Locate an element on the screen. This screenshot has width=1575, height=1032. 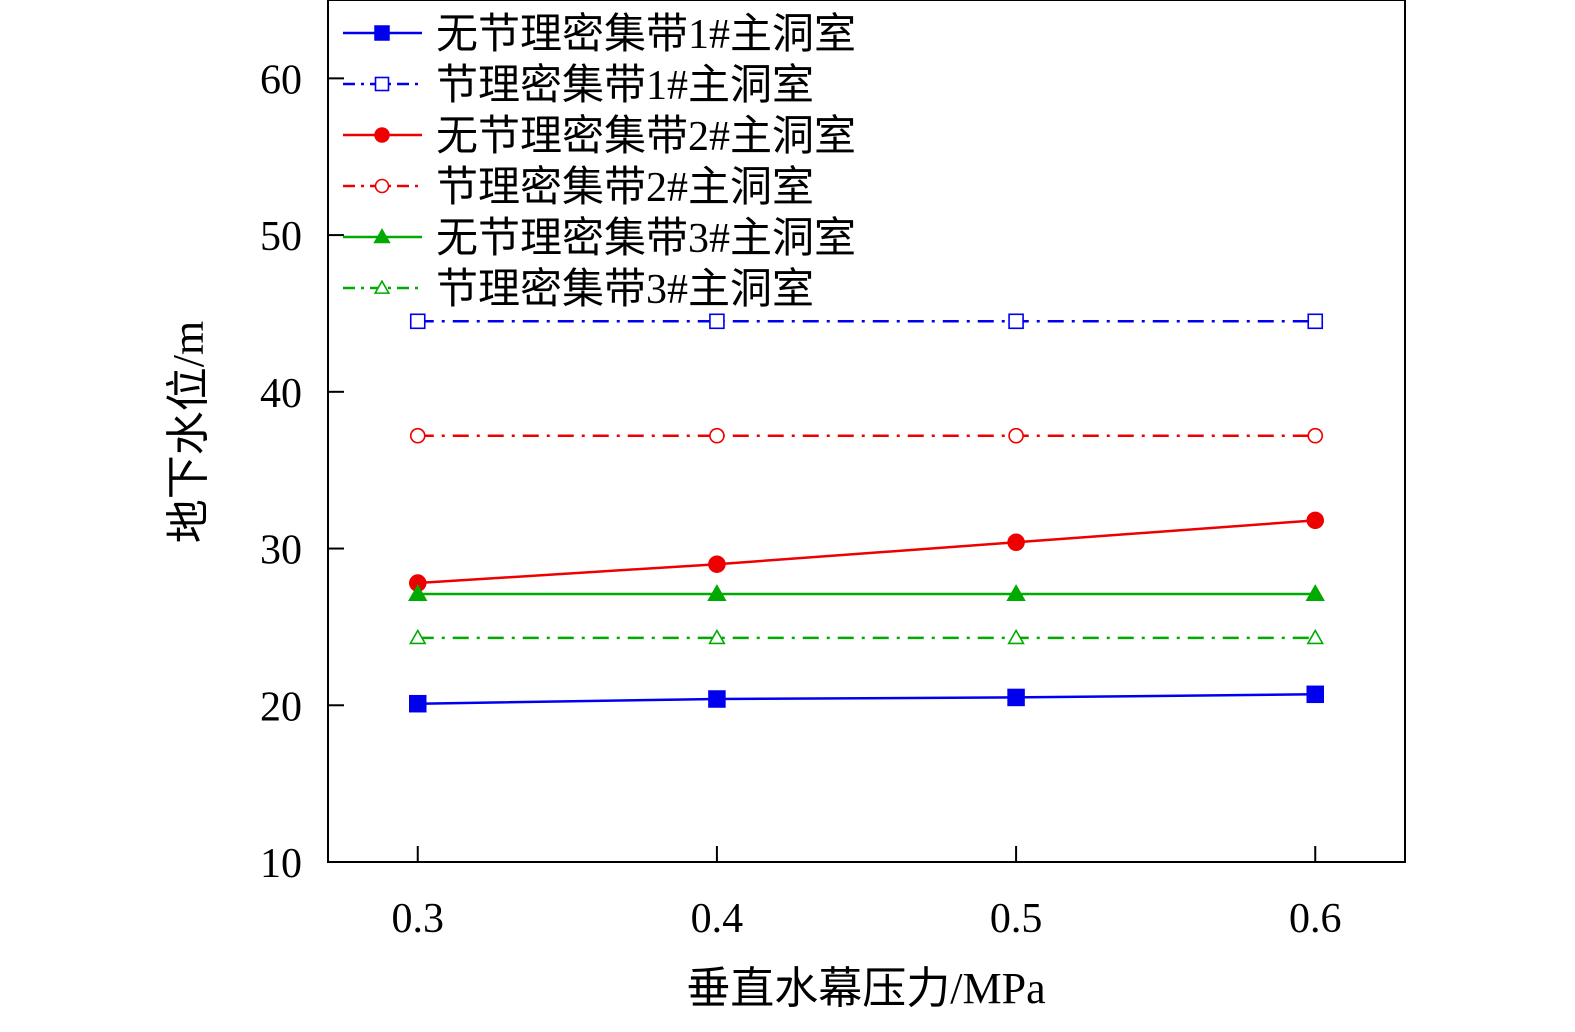
legend-label-4: 节理密集带2#主洞室 is located at coordinates (625, 187).